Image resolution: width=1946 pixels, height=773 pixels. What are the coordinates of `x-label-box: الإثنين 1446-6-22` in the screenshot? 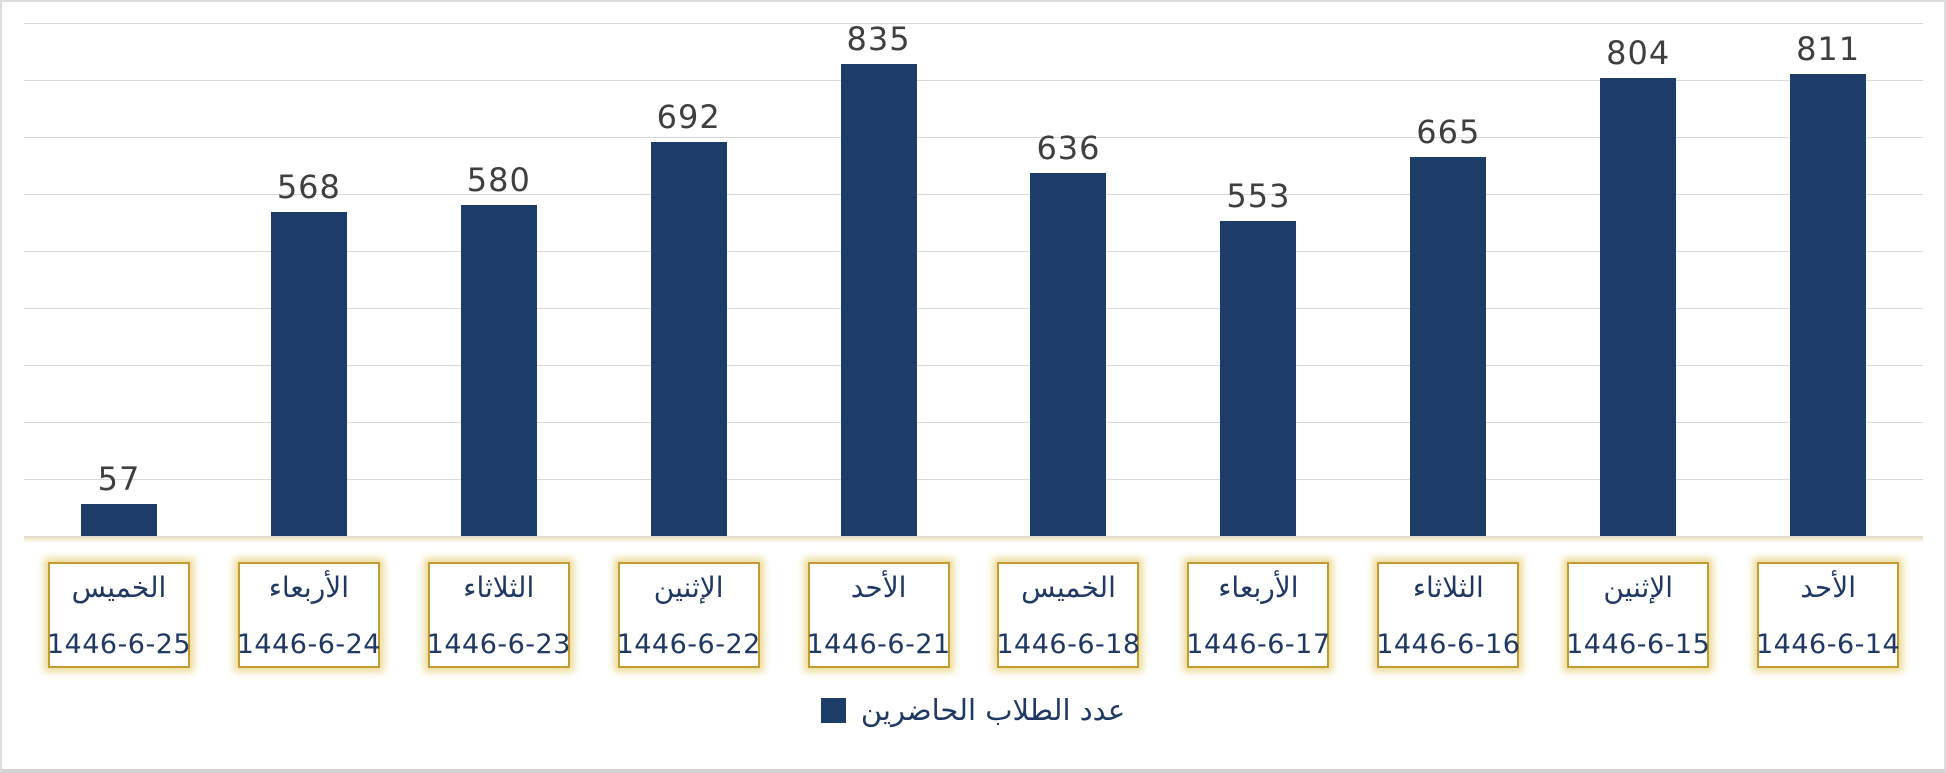 It's located at (688, 615).